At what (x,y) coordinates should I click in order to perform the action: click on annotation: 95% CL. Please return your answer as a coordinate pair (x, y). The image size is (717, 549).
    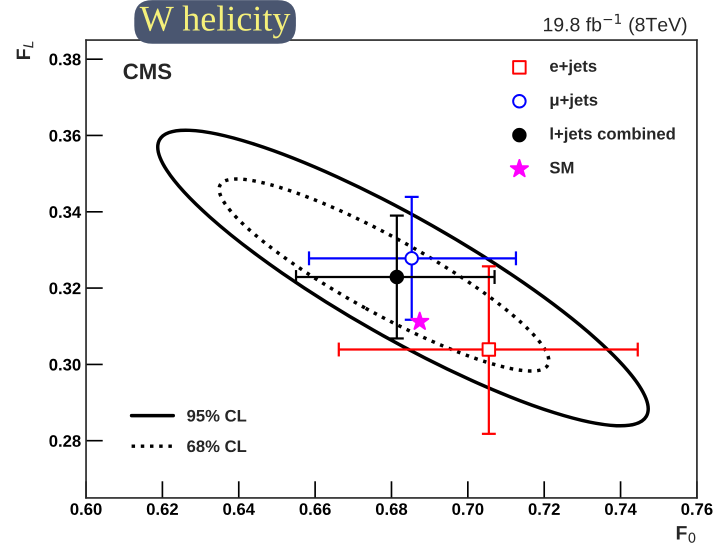
    Looking at the image, I should click on (216, 416).